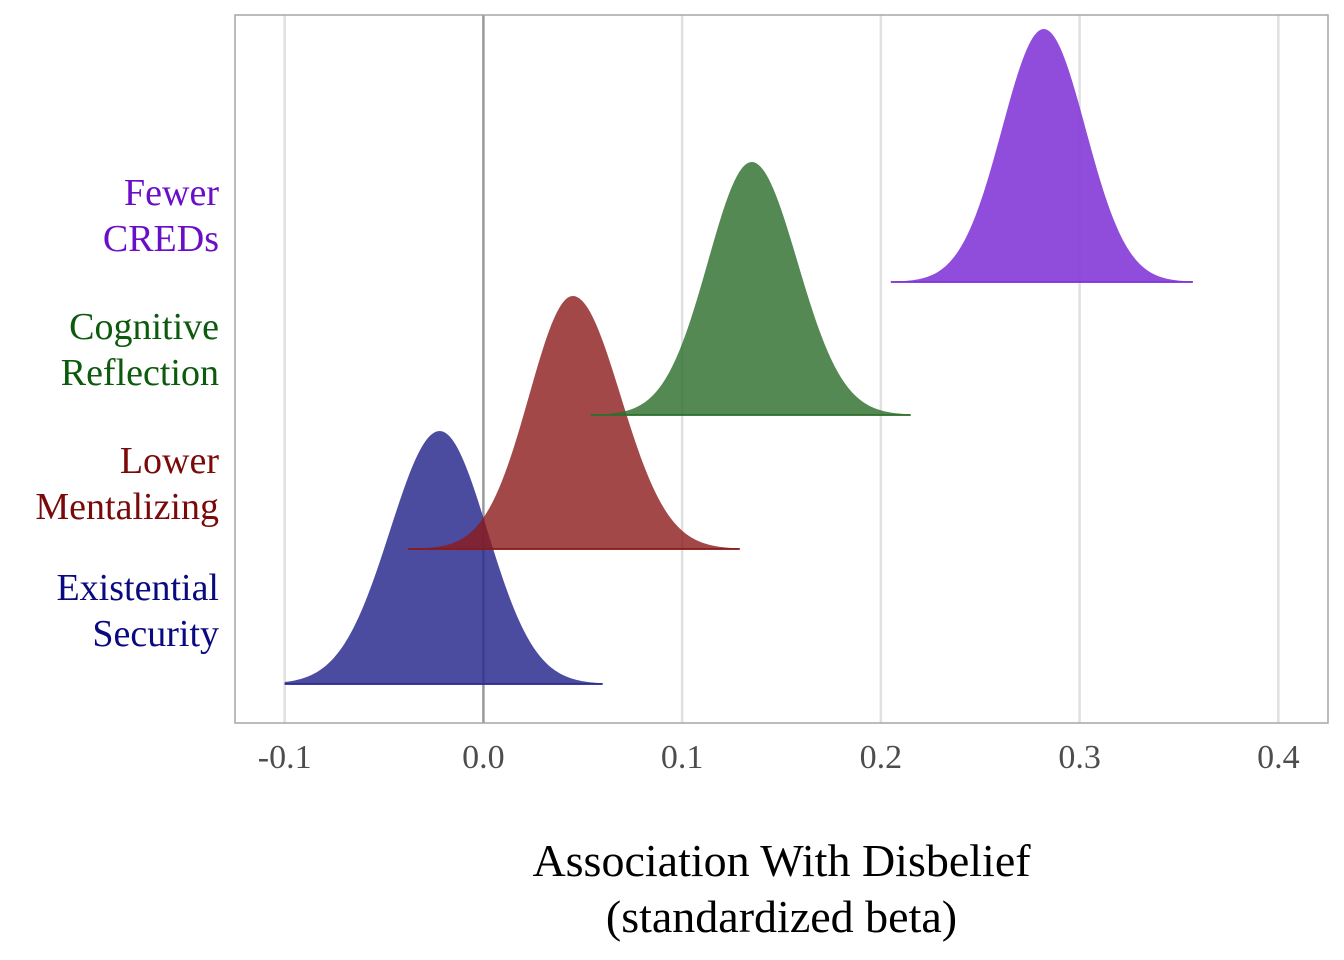  Describe the element at coordinates (171, 193) in the screenshot. I see `category-label: Fewer` at that location.